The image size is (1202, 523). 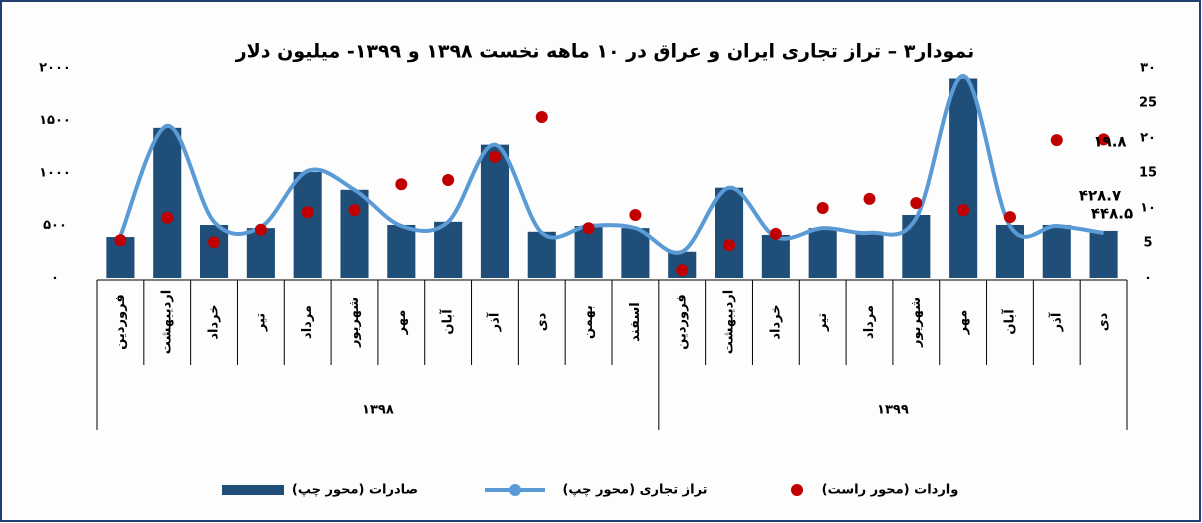 What do you see at coordinates (55, 68) in the screenshot?
I see `y-tick-label: ۲۰۰۰` at bounding box center [55, 68].